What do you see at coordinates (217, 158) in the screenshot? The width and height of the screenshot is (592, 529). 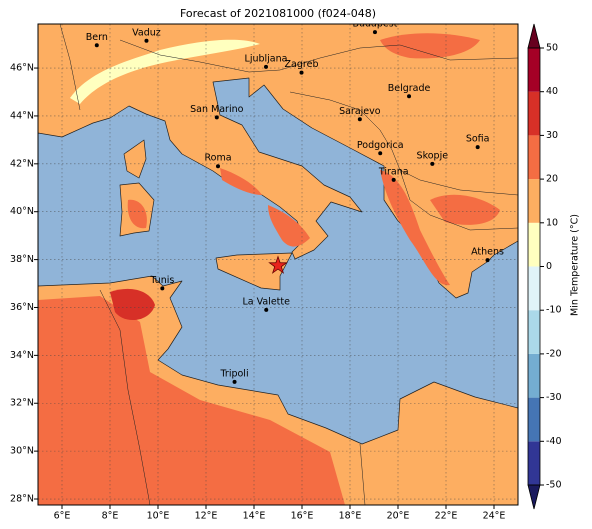 I see `city-label: Roma` at bounding box center [217, 158].